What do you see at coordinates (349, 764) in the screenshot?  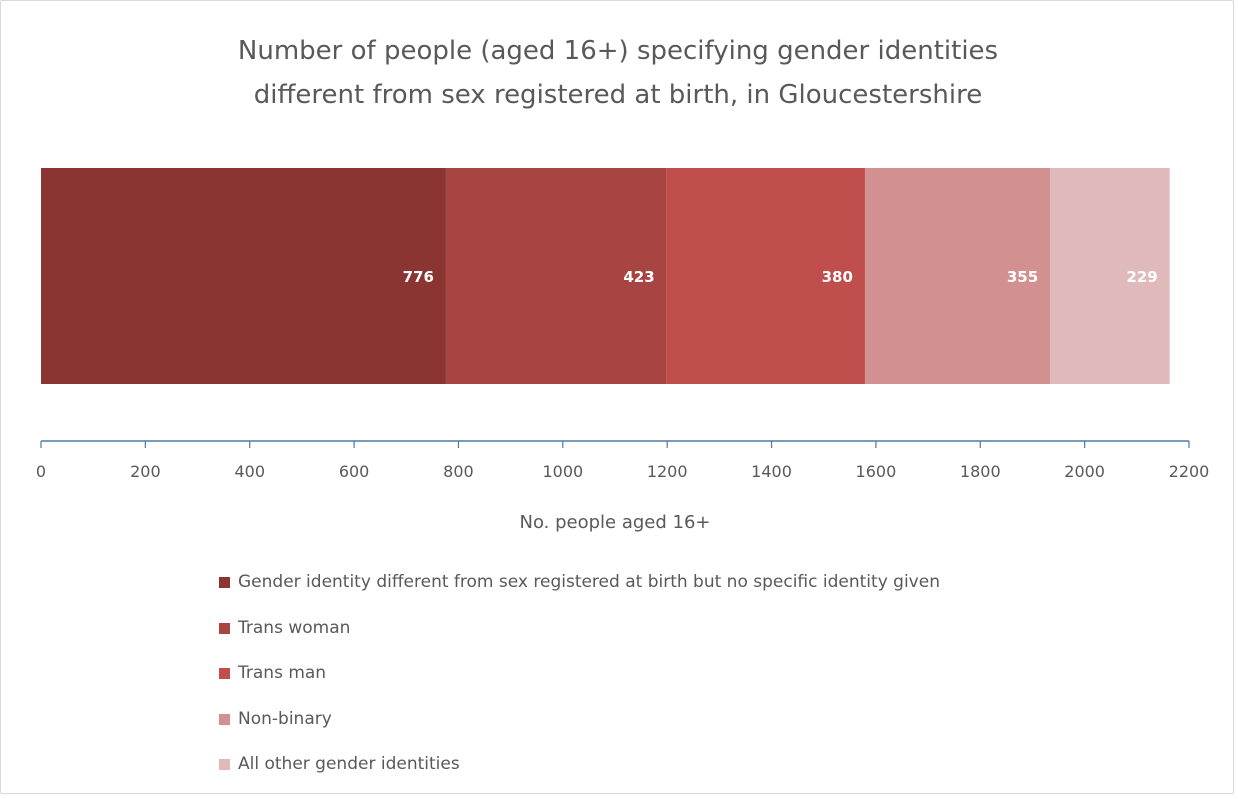 I see `legend-label-5: All other gender identities` at bounding box center [349, 764].